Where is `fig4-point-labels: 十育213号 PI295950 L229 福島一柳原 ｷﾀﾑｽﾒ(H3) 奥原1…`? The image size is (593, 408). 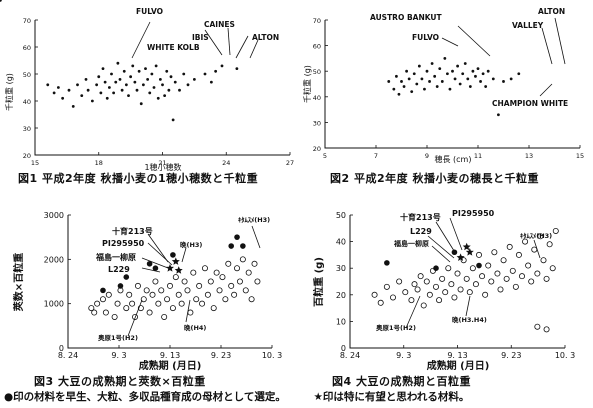
fig4-point-labels: 十育213号 PI295950 L229 福島一柳原 ｷﾀﾑｽﾒ(H3) 奥原1… is located at coordinates (463, 270).